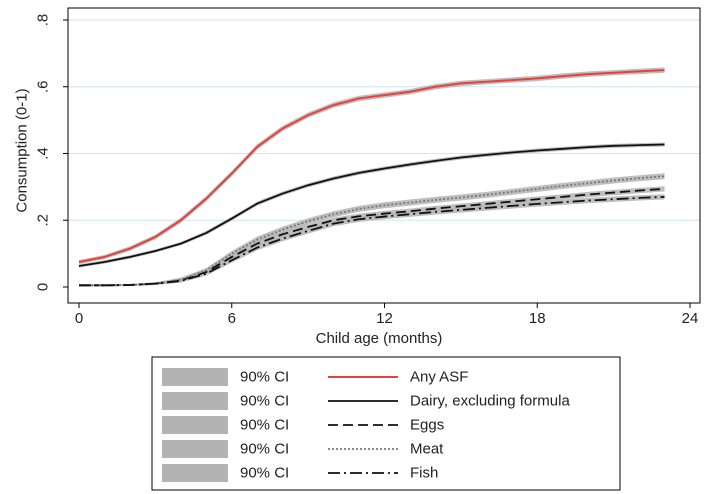 Image resolution: width=708 pixels, height=494 pixels. I want to click on y-tick-label: .2, so click(43, 220).